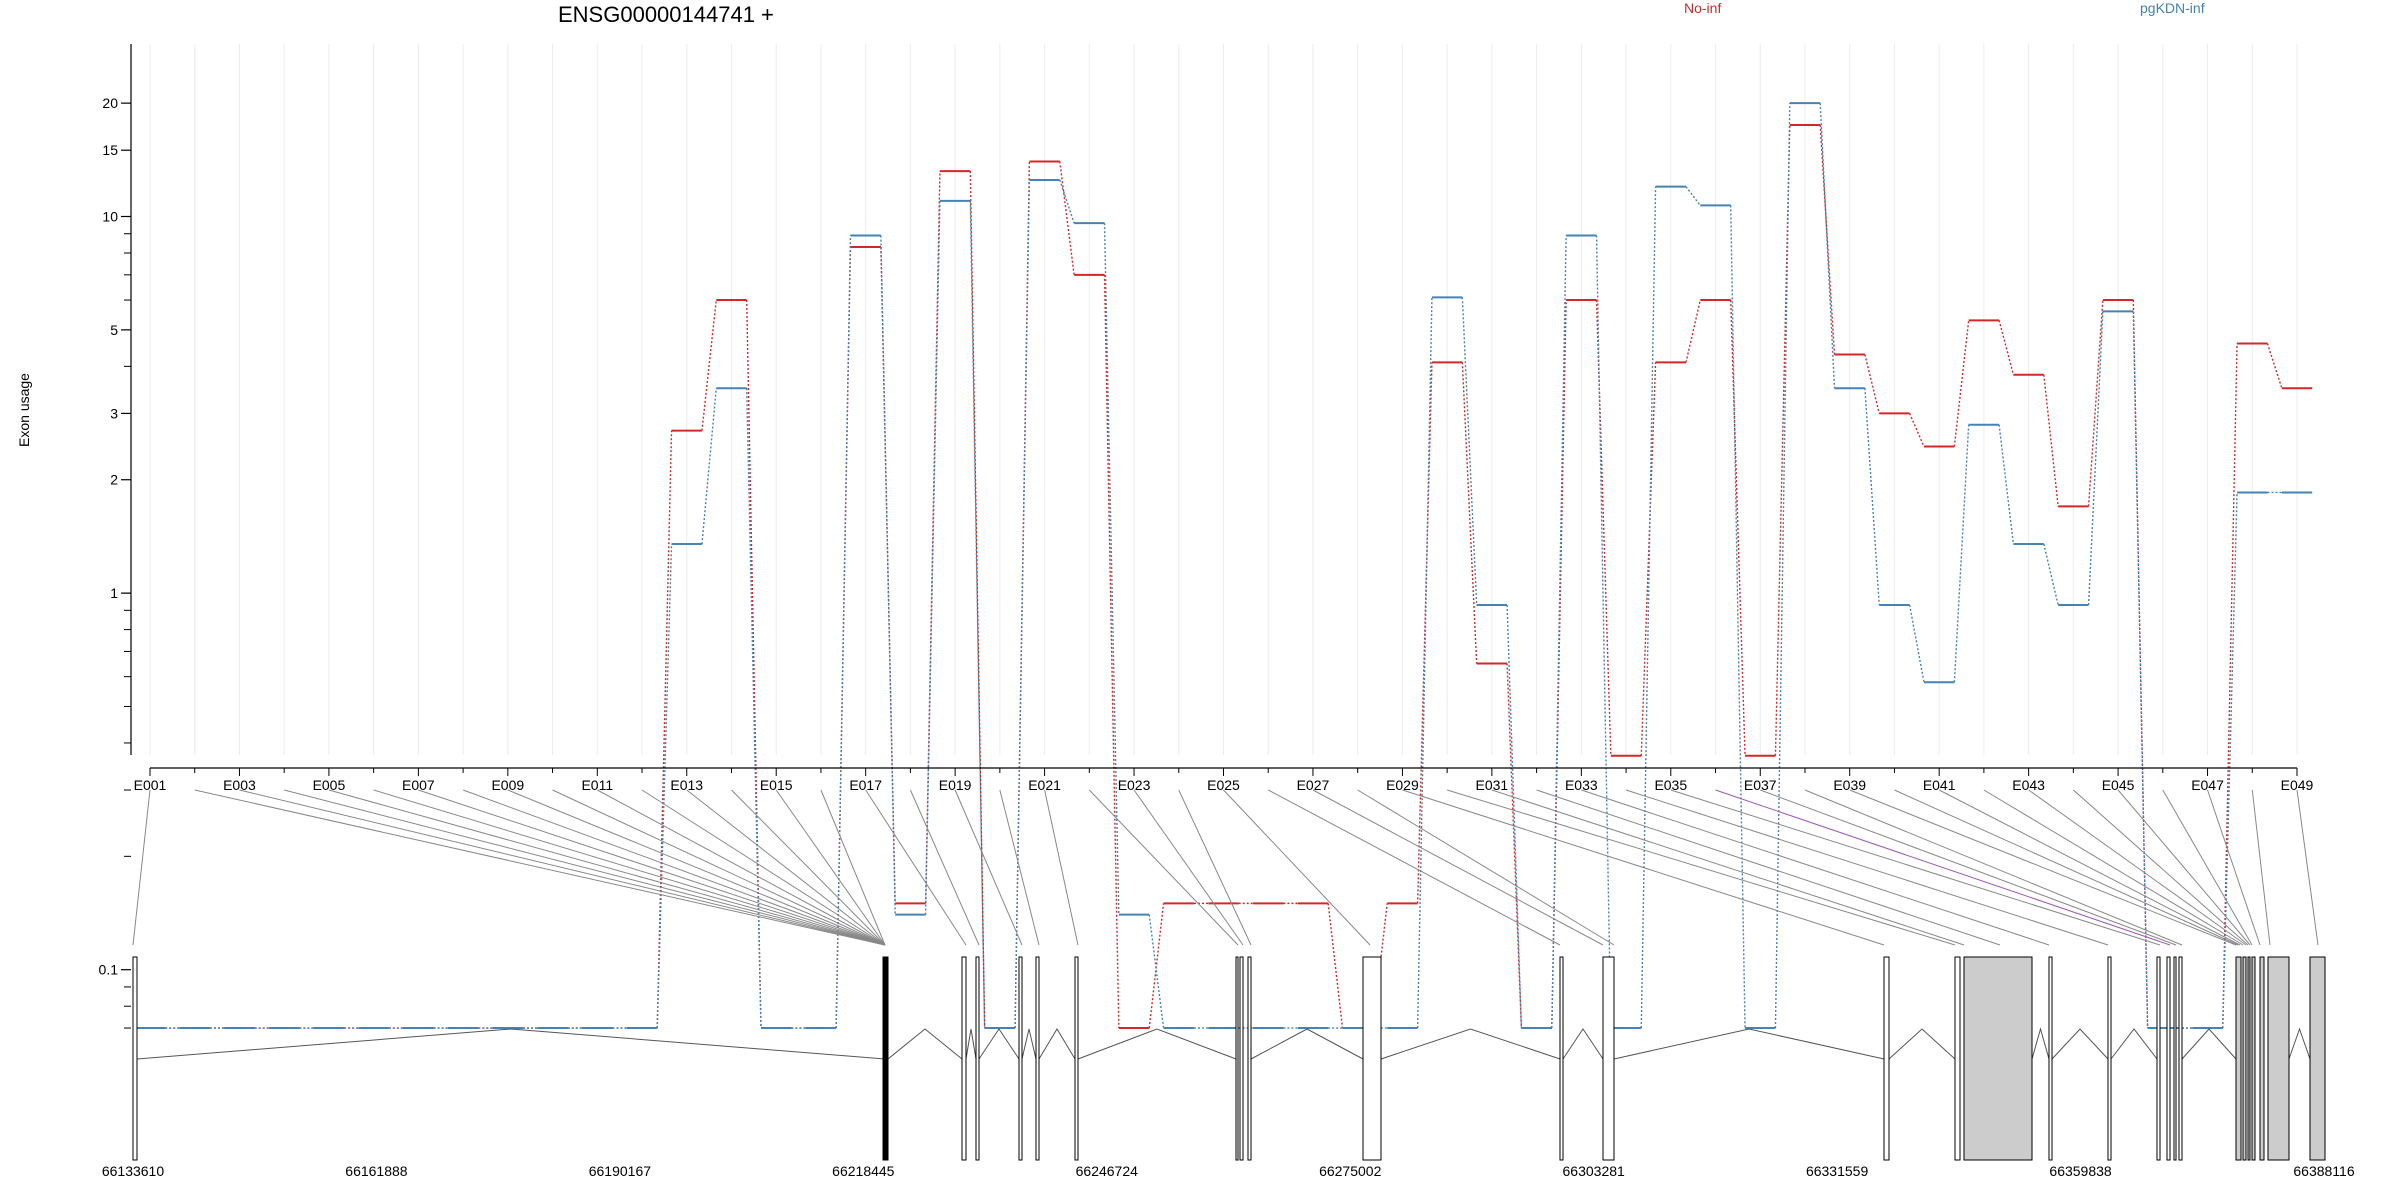 The image size is (2400, 1200). I want to click on x-tick-label: E029, so click(1402, 785).